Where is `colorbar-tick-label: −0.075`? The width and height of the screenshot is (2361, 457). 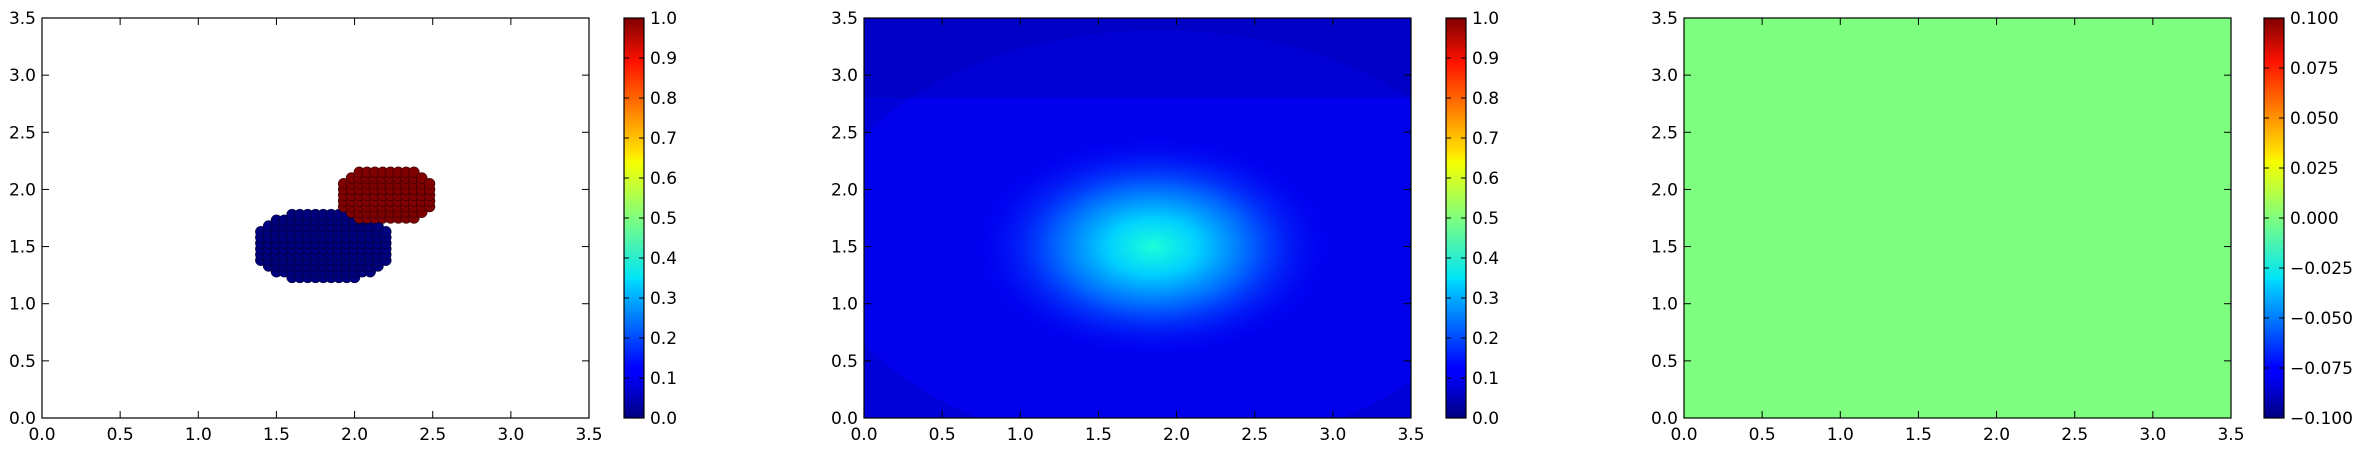
colorbar-tick-label: −0.075 is located at coordinates (2321, 369).